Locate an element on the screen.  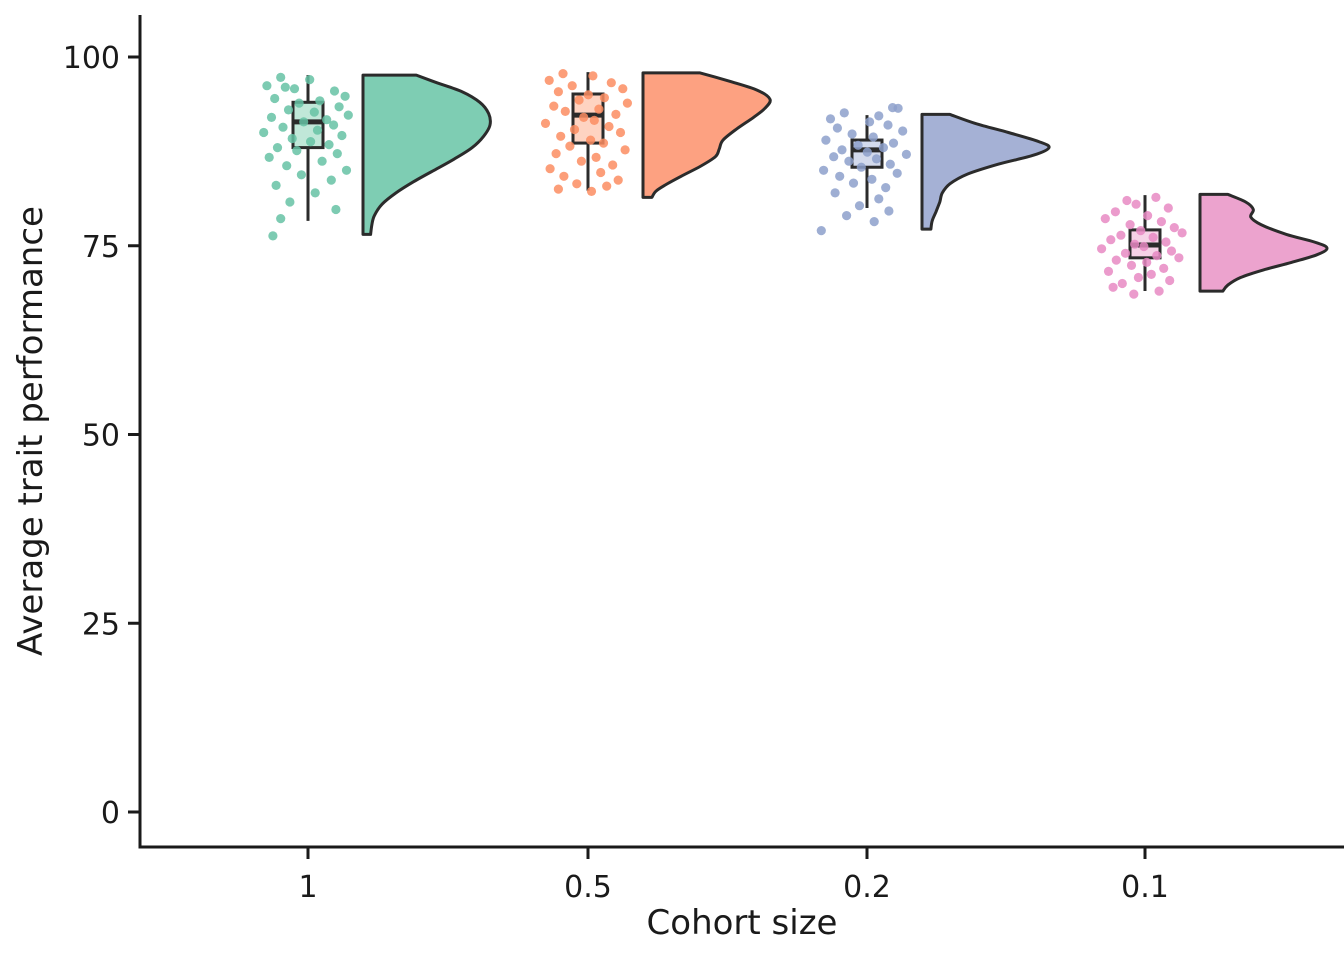
x-tick-label: 0.2 is located at coordinates (867, 887).